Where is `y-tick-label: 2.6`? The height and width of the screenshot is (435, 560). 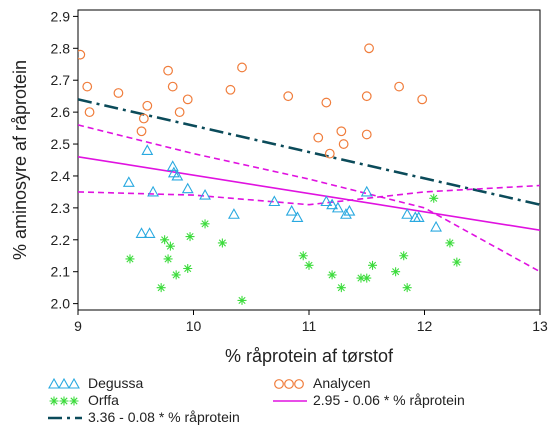 y-tick-label: 2.6 is located at coordinates (61, 112).